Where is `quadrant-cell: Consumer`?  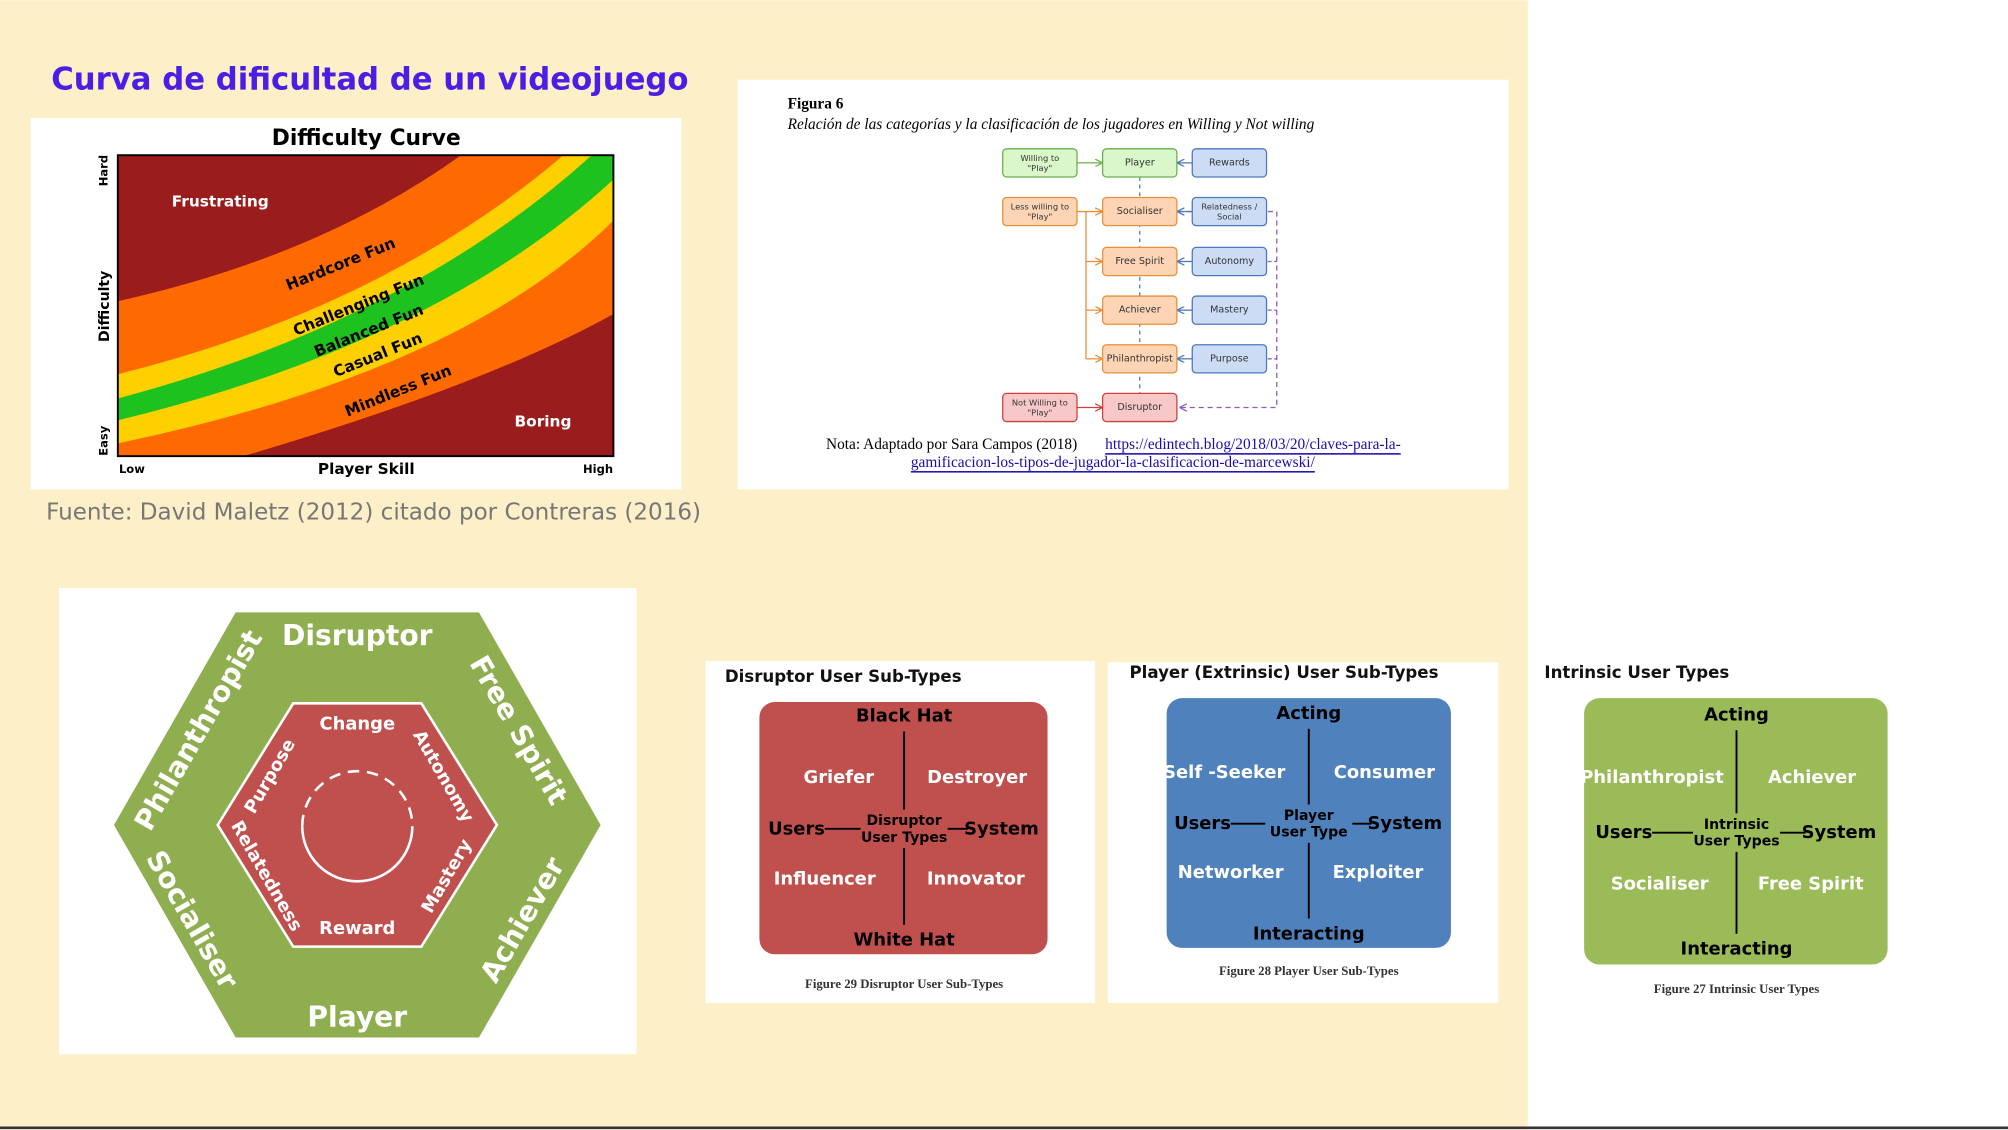 quadrant-cell: Consumer is located at coordinates (1384, 772).